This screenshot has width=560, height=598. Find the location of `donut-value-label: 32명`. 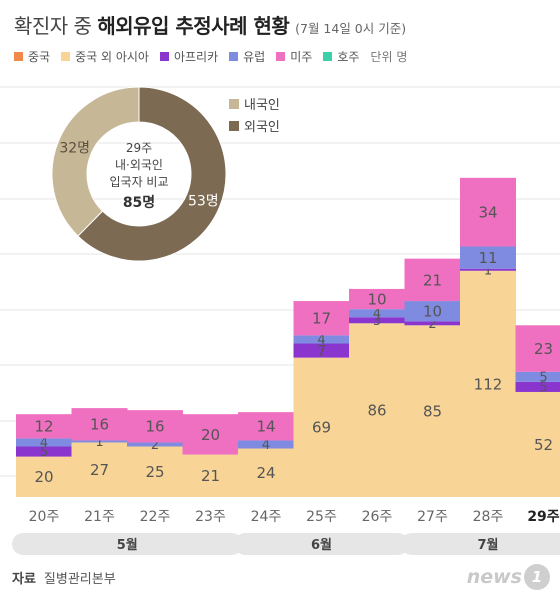

donut-value-label: 32명 is located at coordinates (74, 149).